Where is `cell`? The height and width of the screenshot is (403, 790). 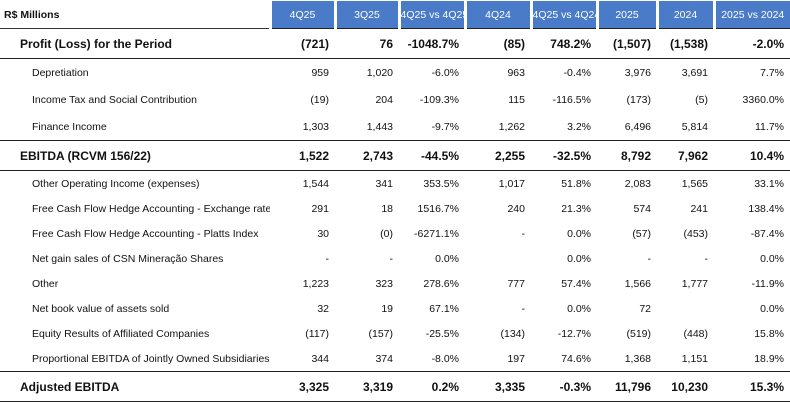 cell is located at coordinates (498, 258).